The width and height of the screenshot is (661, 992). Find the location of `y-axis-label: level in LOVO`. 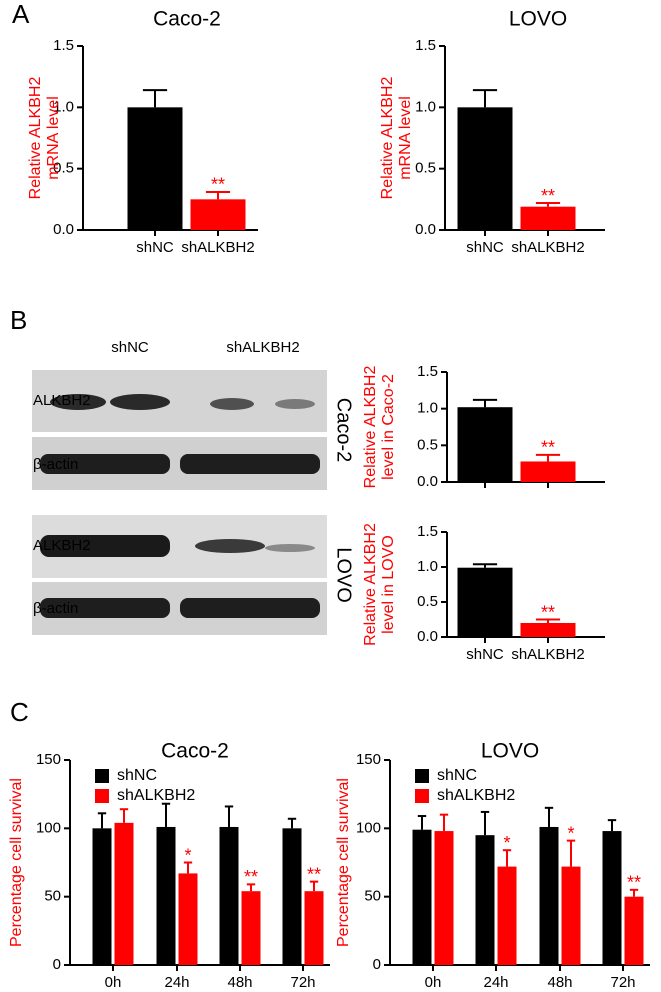

y-axis-label: level in LOVO is located at coordinates (388, 584).